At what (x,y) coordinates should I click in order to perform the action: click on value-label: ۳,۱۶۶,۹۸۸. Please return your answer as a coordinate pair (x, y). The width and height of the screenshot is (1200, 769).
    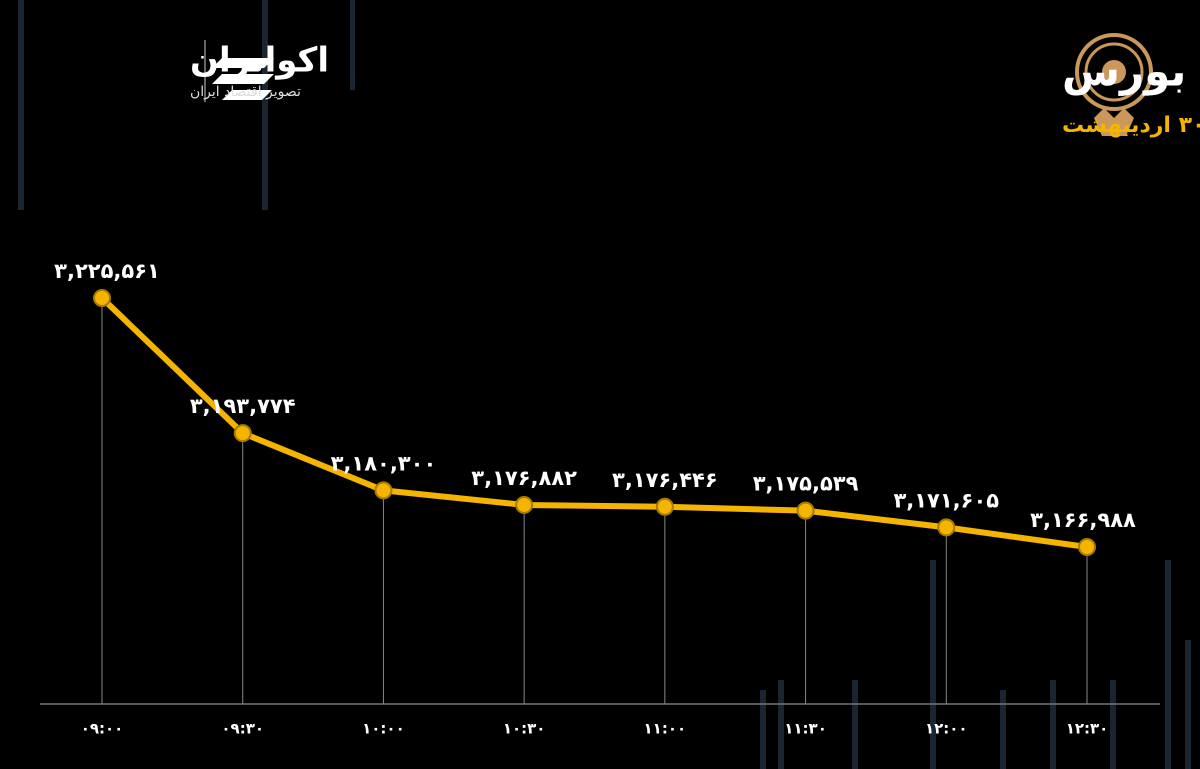
    Looking at the image, I should click on (1083, 520).